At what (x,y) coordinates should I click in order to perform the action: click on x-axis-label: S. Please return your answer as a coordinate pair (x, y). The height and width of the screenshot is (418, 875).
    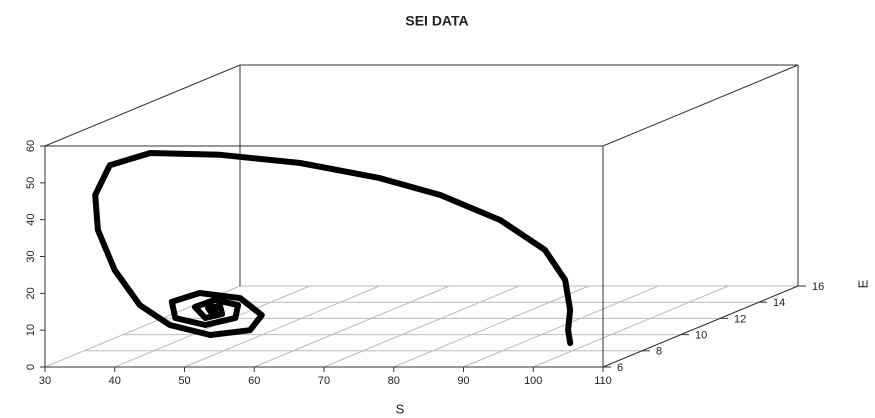
    Looking at the image, I should click on (400, 408).